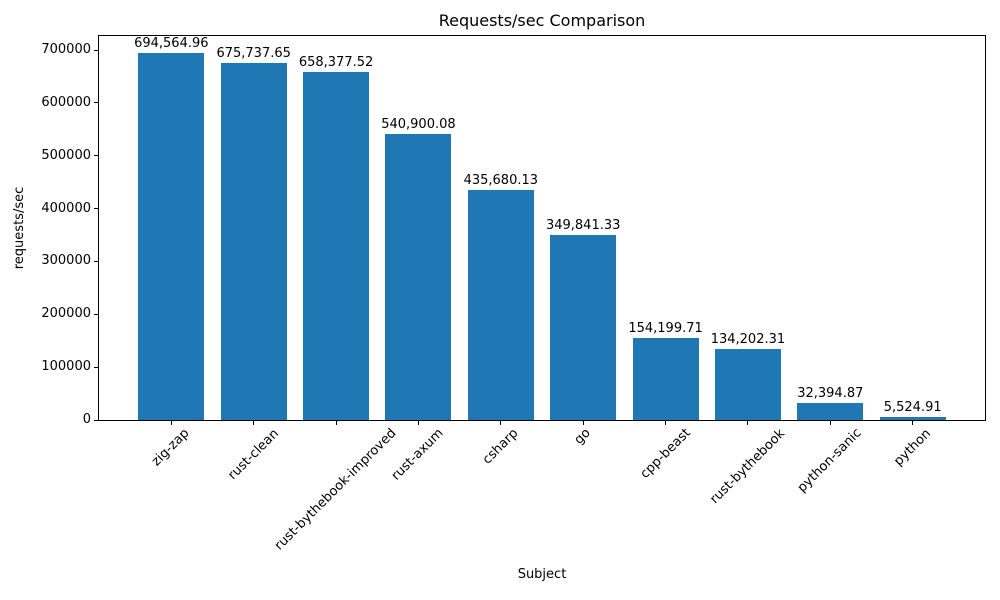 This screenshot has width=1000, height=600. Describe the element at coordinates (418, 125) in the screenshot. I see `bar-value-label: 540,900.08` at that location.